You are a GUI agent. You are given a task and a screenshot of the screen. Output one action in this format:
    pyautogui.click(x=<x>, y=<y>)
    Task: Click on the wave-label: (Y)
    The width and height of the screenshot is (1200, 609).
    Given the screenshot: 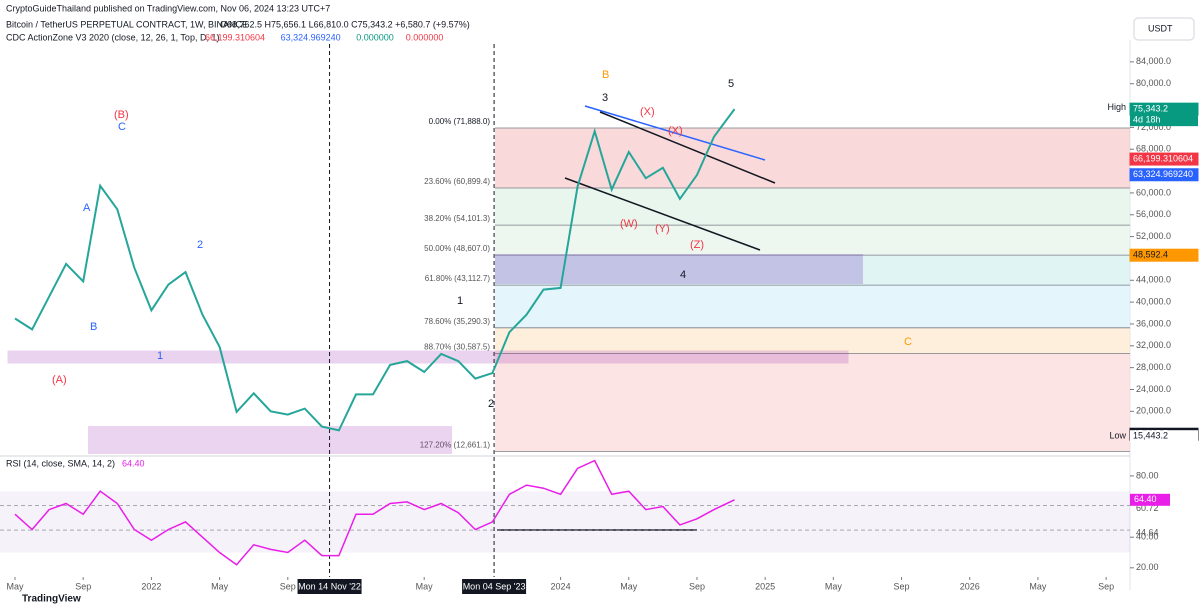 What is the action you would take?
    pyautogui.click(x=662, y=229)
    